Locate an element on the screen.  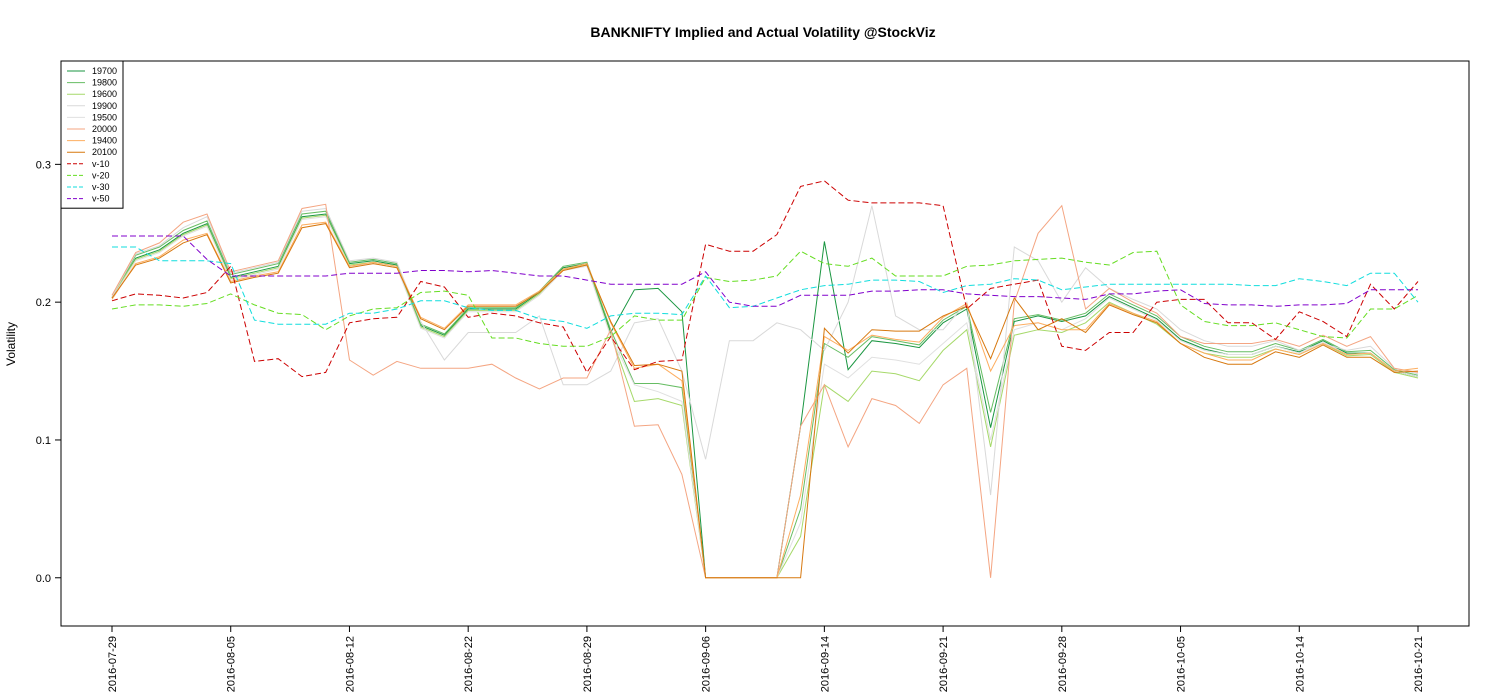
x-tick-label: 2016-09-06 is located at coordinates (707, 664).